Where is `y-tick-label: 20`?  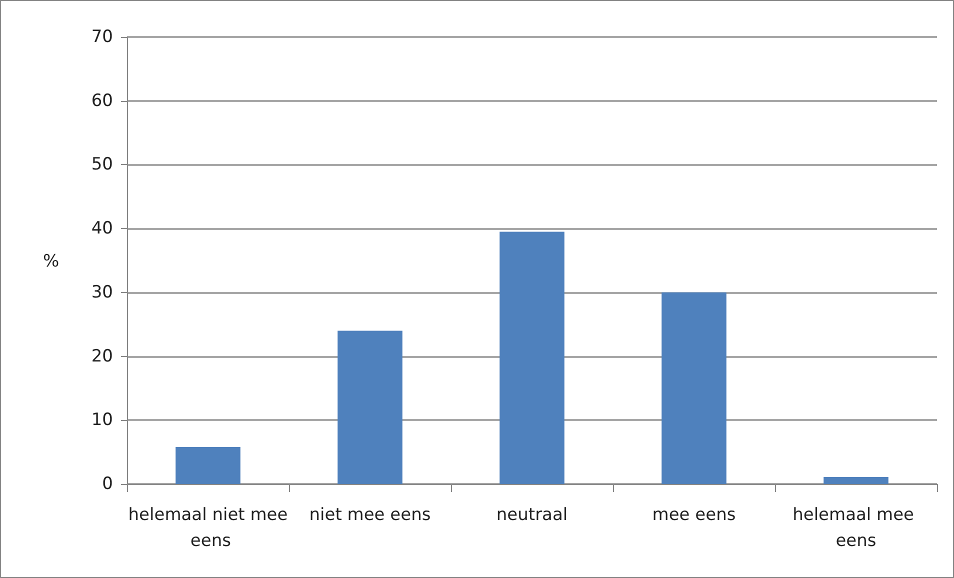 y-tick-label: 20 is located at coordinates (102, 356).